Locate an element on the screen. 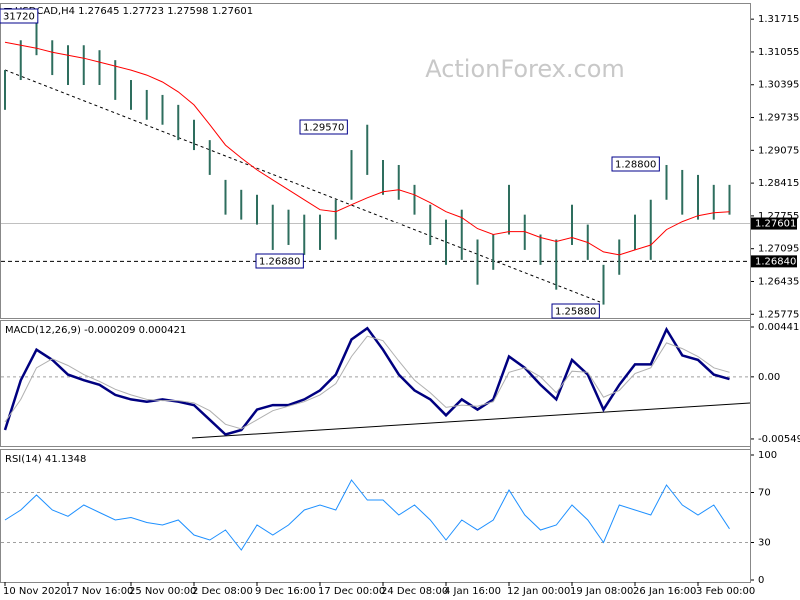 This screenshot has width=800, height=600. y-tick-label: 1.29075 is located at coordinates (778, 150).